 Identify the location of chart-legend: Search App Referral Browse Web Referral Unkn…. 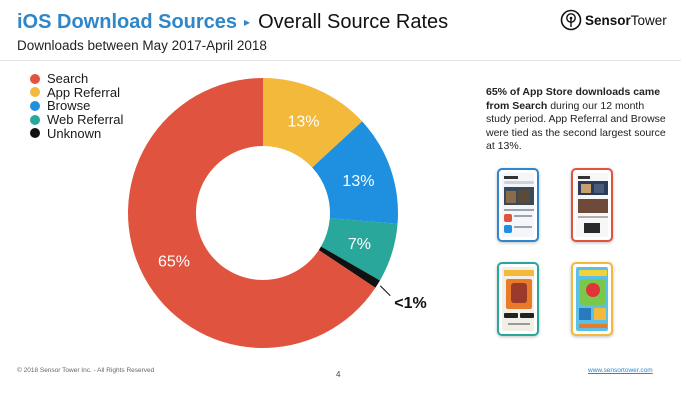
(76, 106).